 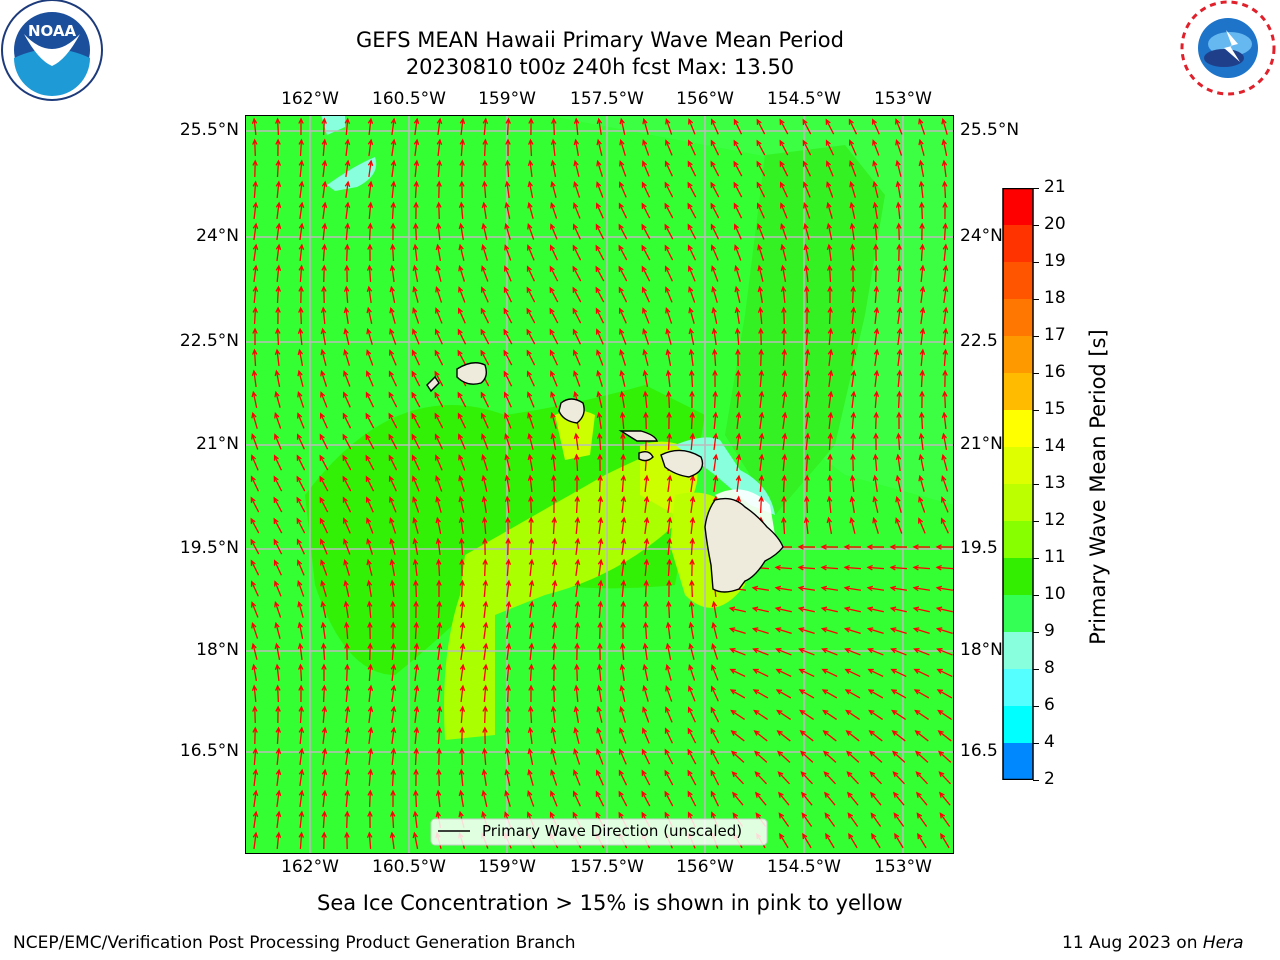 I want to click on colorbar-tick: 4, so click(x=1049, y=742).